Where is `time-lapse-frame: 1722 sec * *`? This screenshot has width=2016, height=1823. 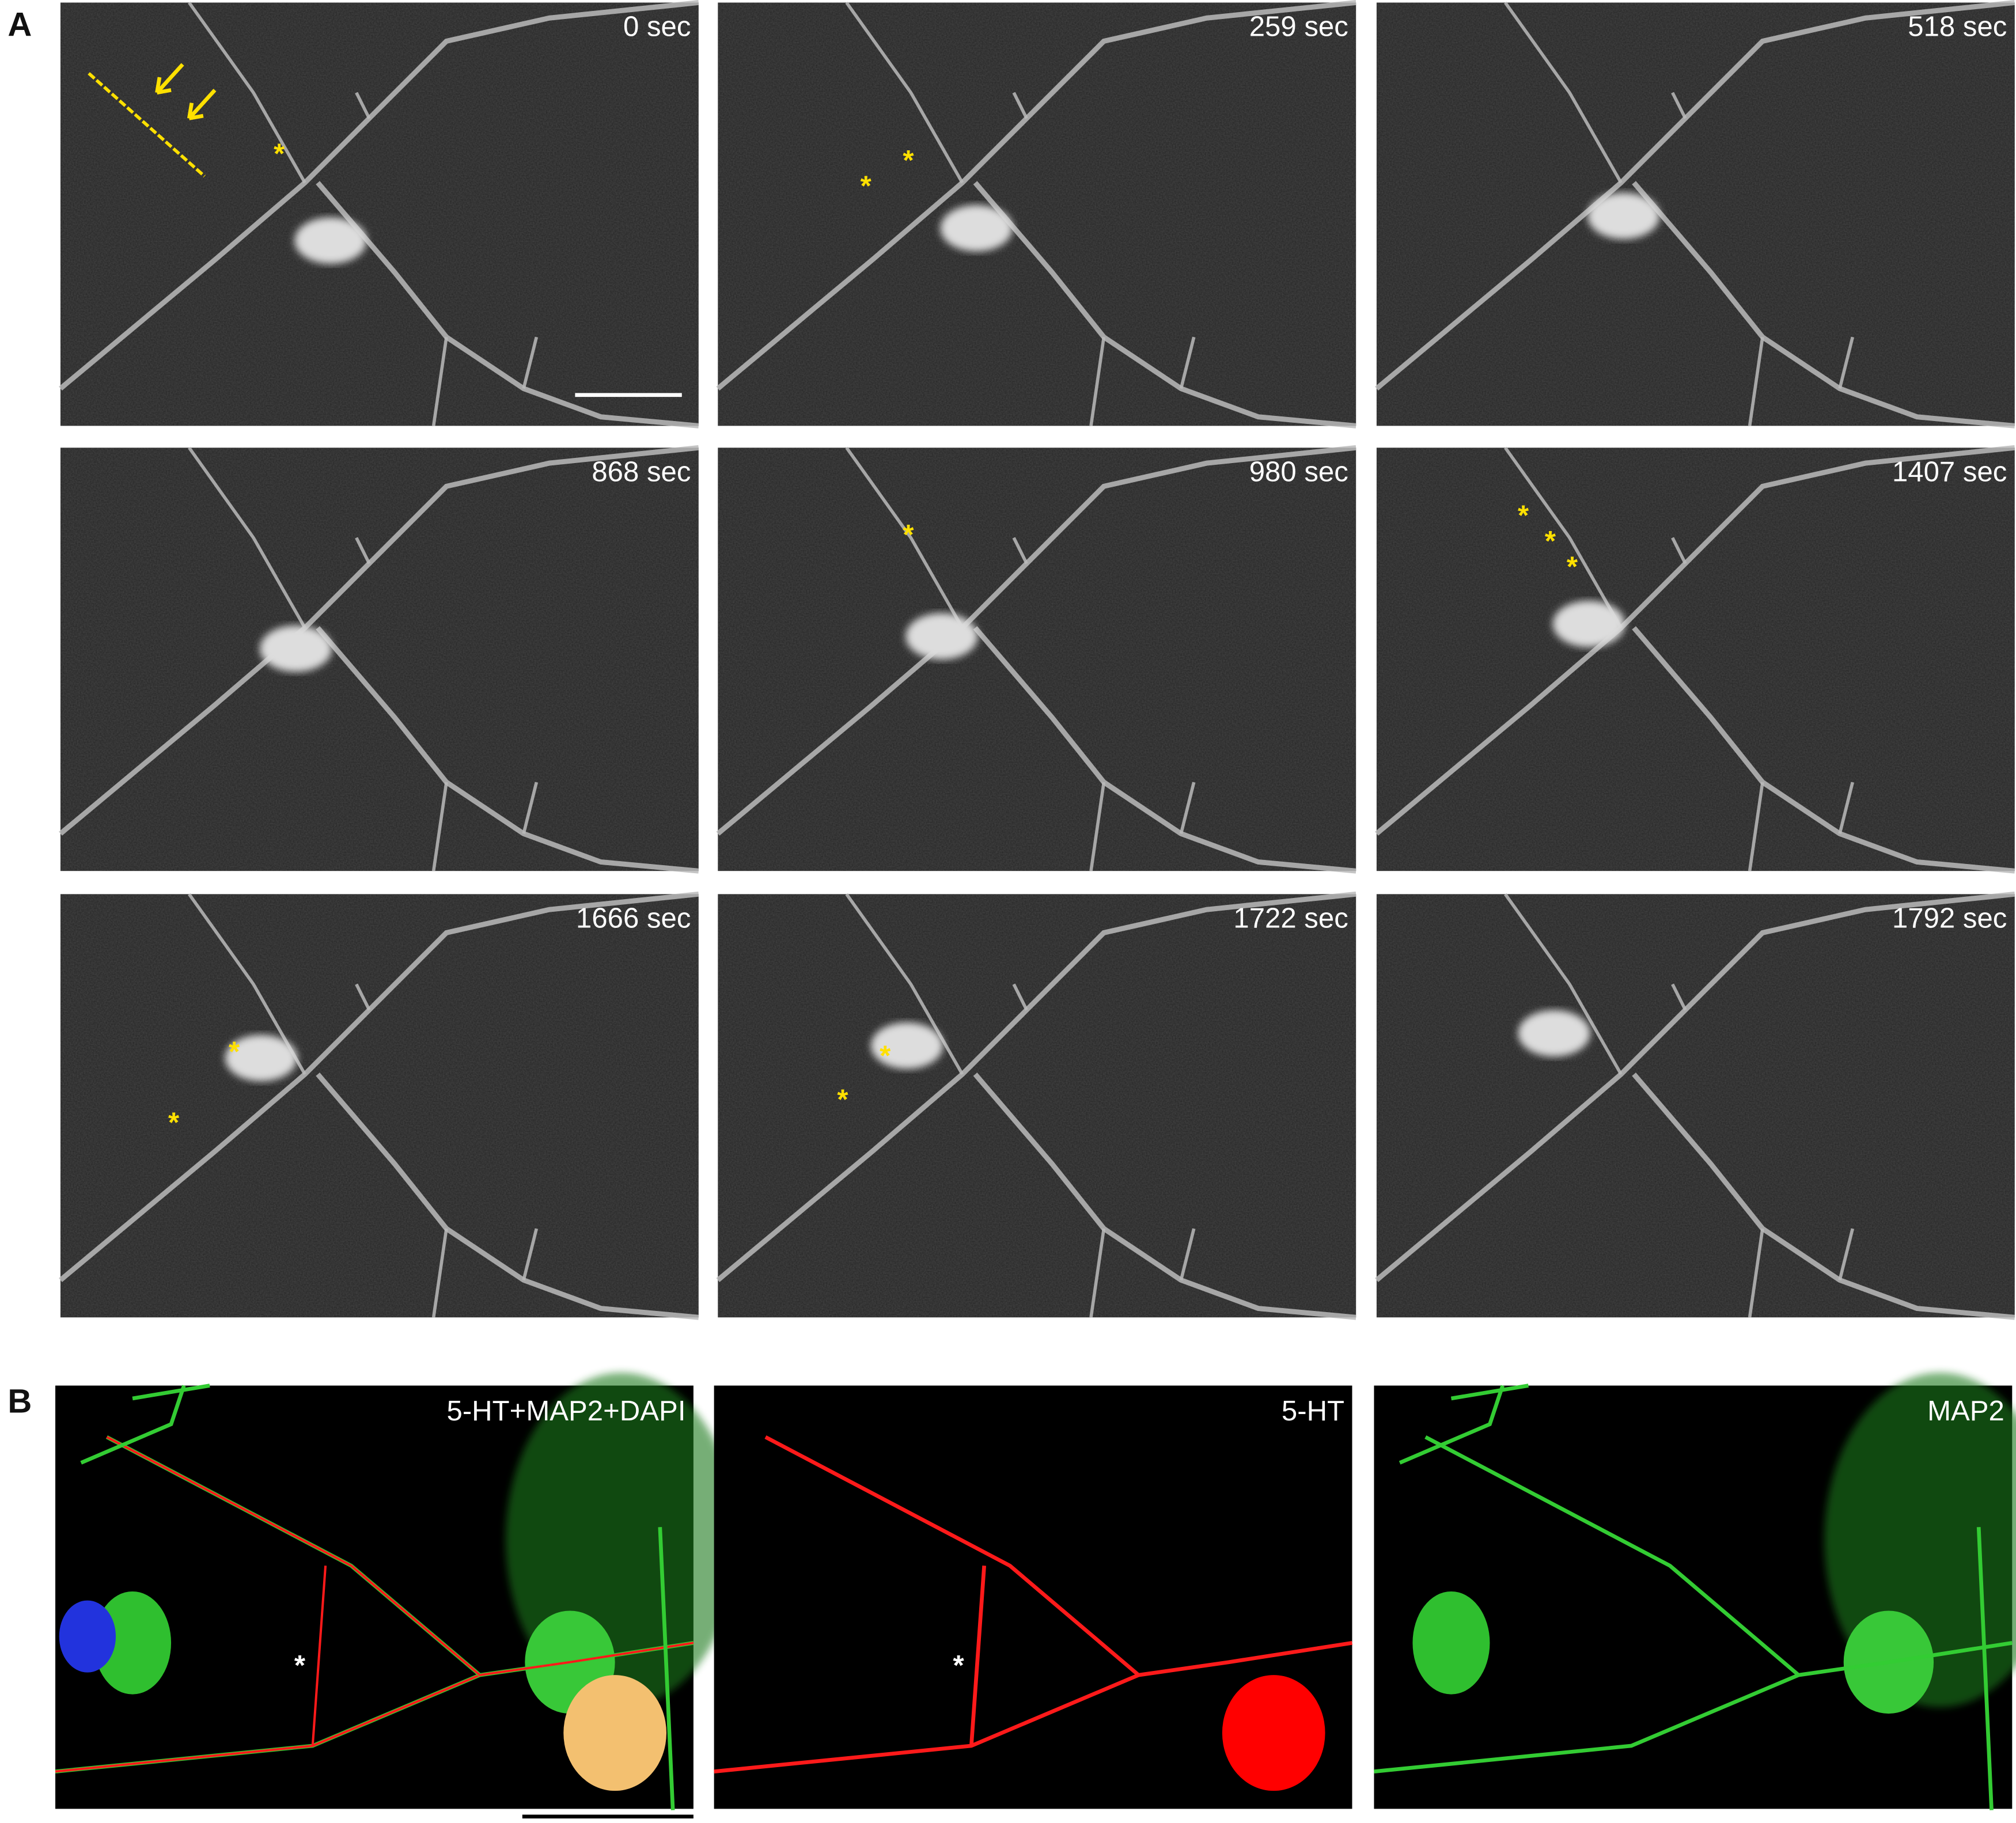 time-lapse-frame: 1722 sec * * is located at coordinates (1036, 1105).